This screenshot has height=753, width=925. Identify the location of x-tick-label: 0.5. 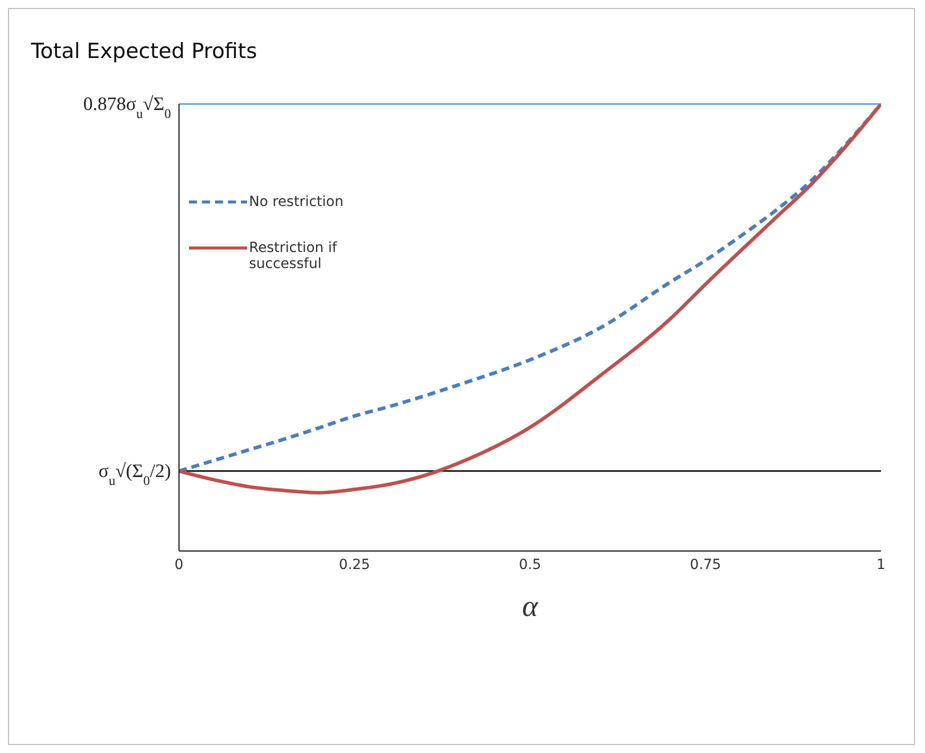
(530, 564).